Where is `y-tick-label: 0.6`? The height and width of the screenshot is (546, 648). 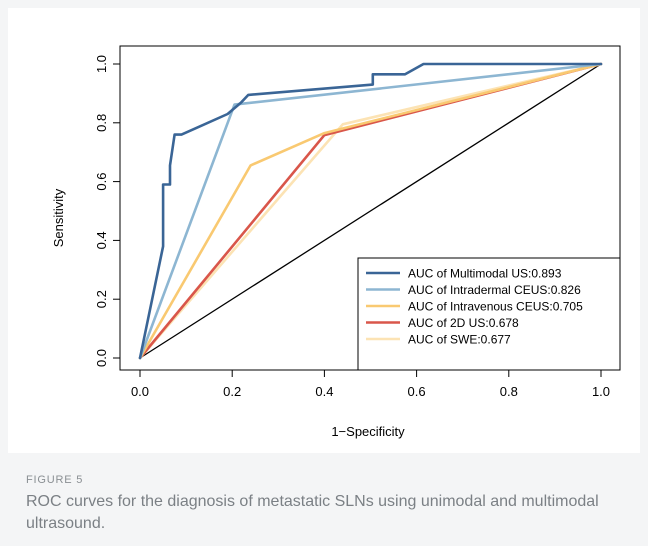
y-tick-label: 0.6 is located at coordinates (101, 182).